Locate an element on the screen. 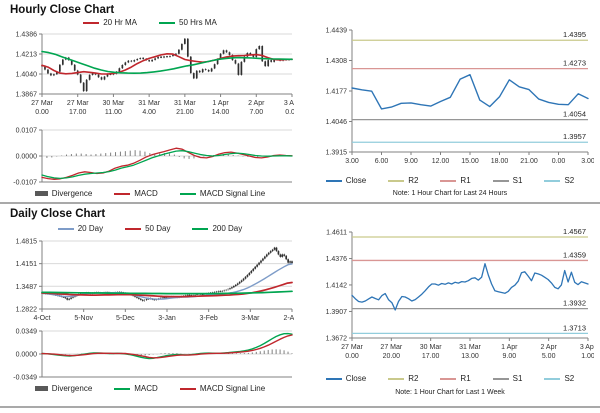 This screenshot has width=600, height=413. svg-text: 3-Mar is located at coordinates (250, 318).